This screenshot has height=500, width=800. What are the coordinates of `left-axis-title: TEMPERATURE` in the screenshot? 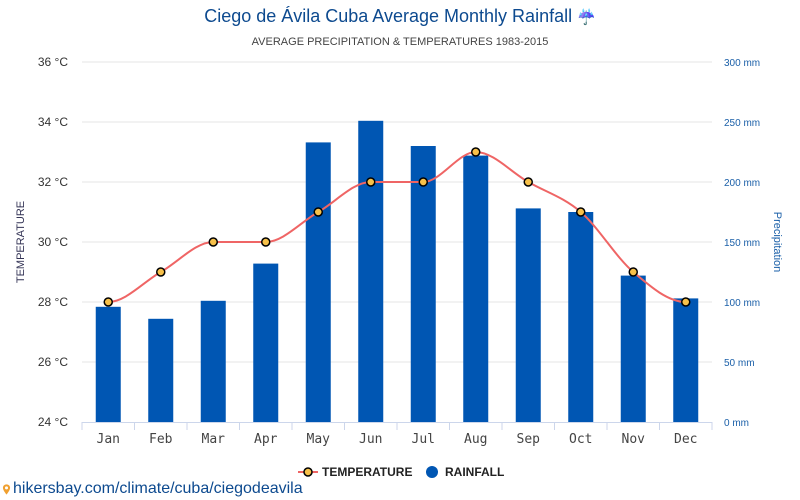 It's located at (21, 242).